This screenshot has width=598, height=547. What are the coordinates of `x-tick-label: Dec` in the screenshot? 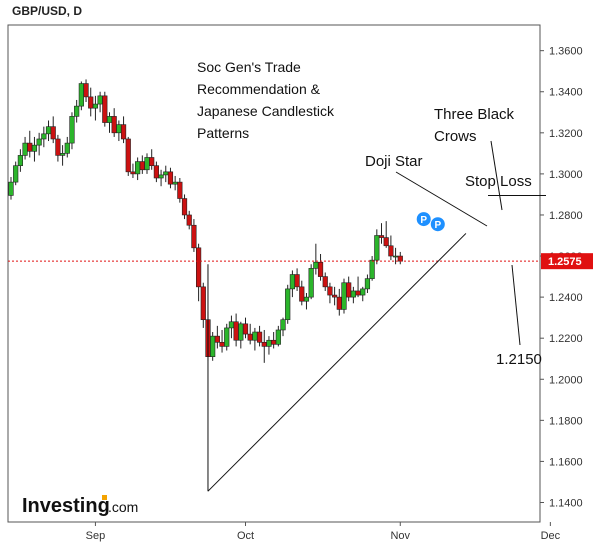 It's located at (551, 536).